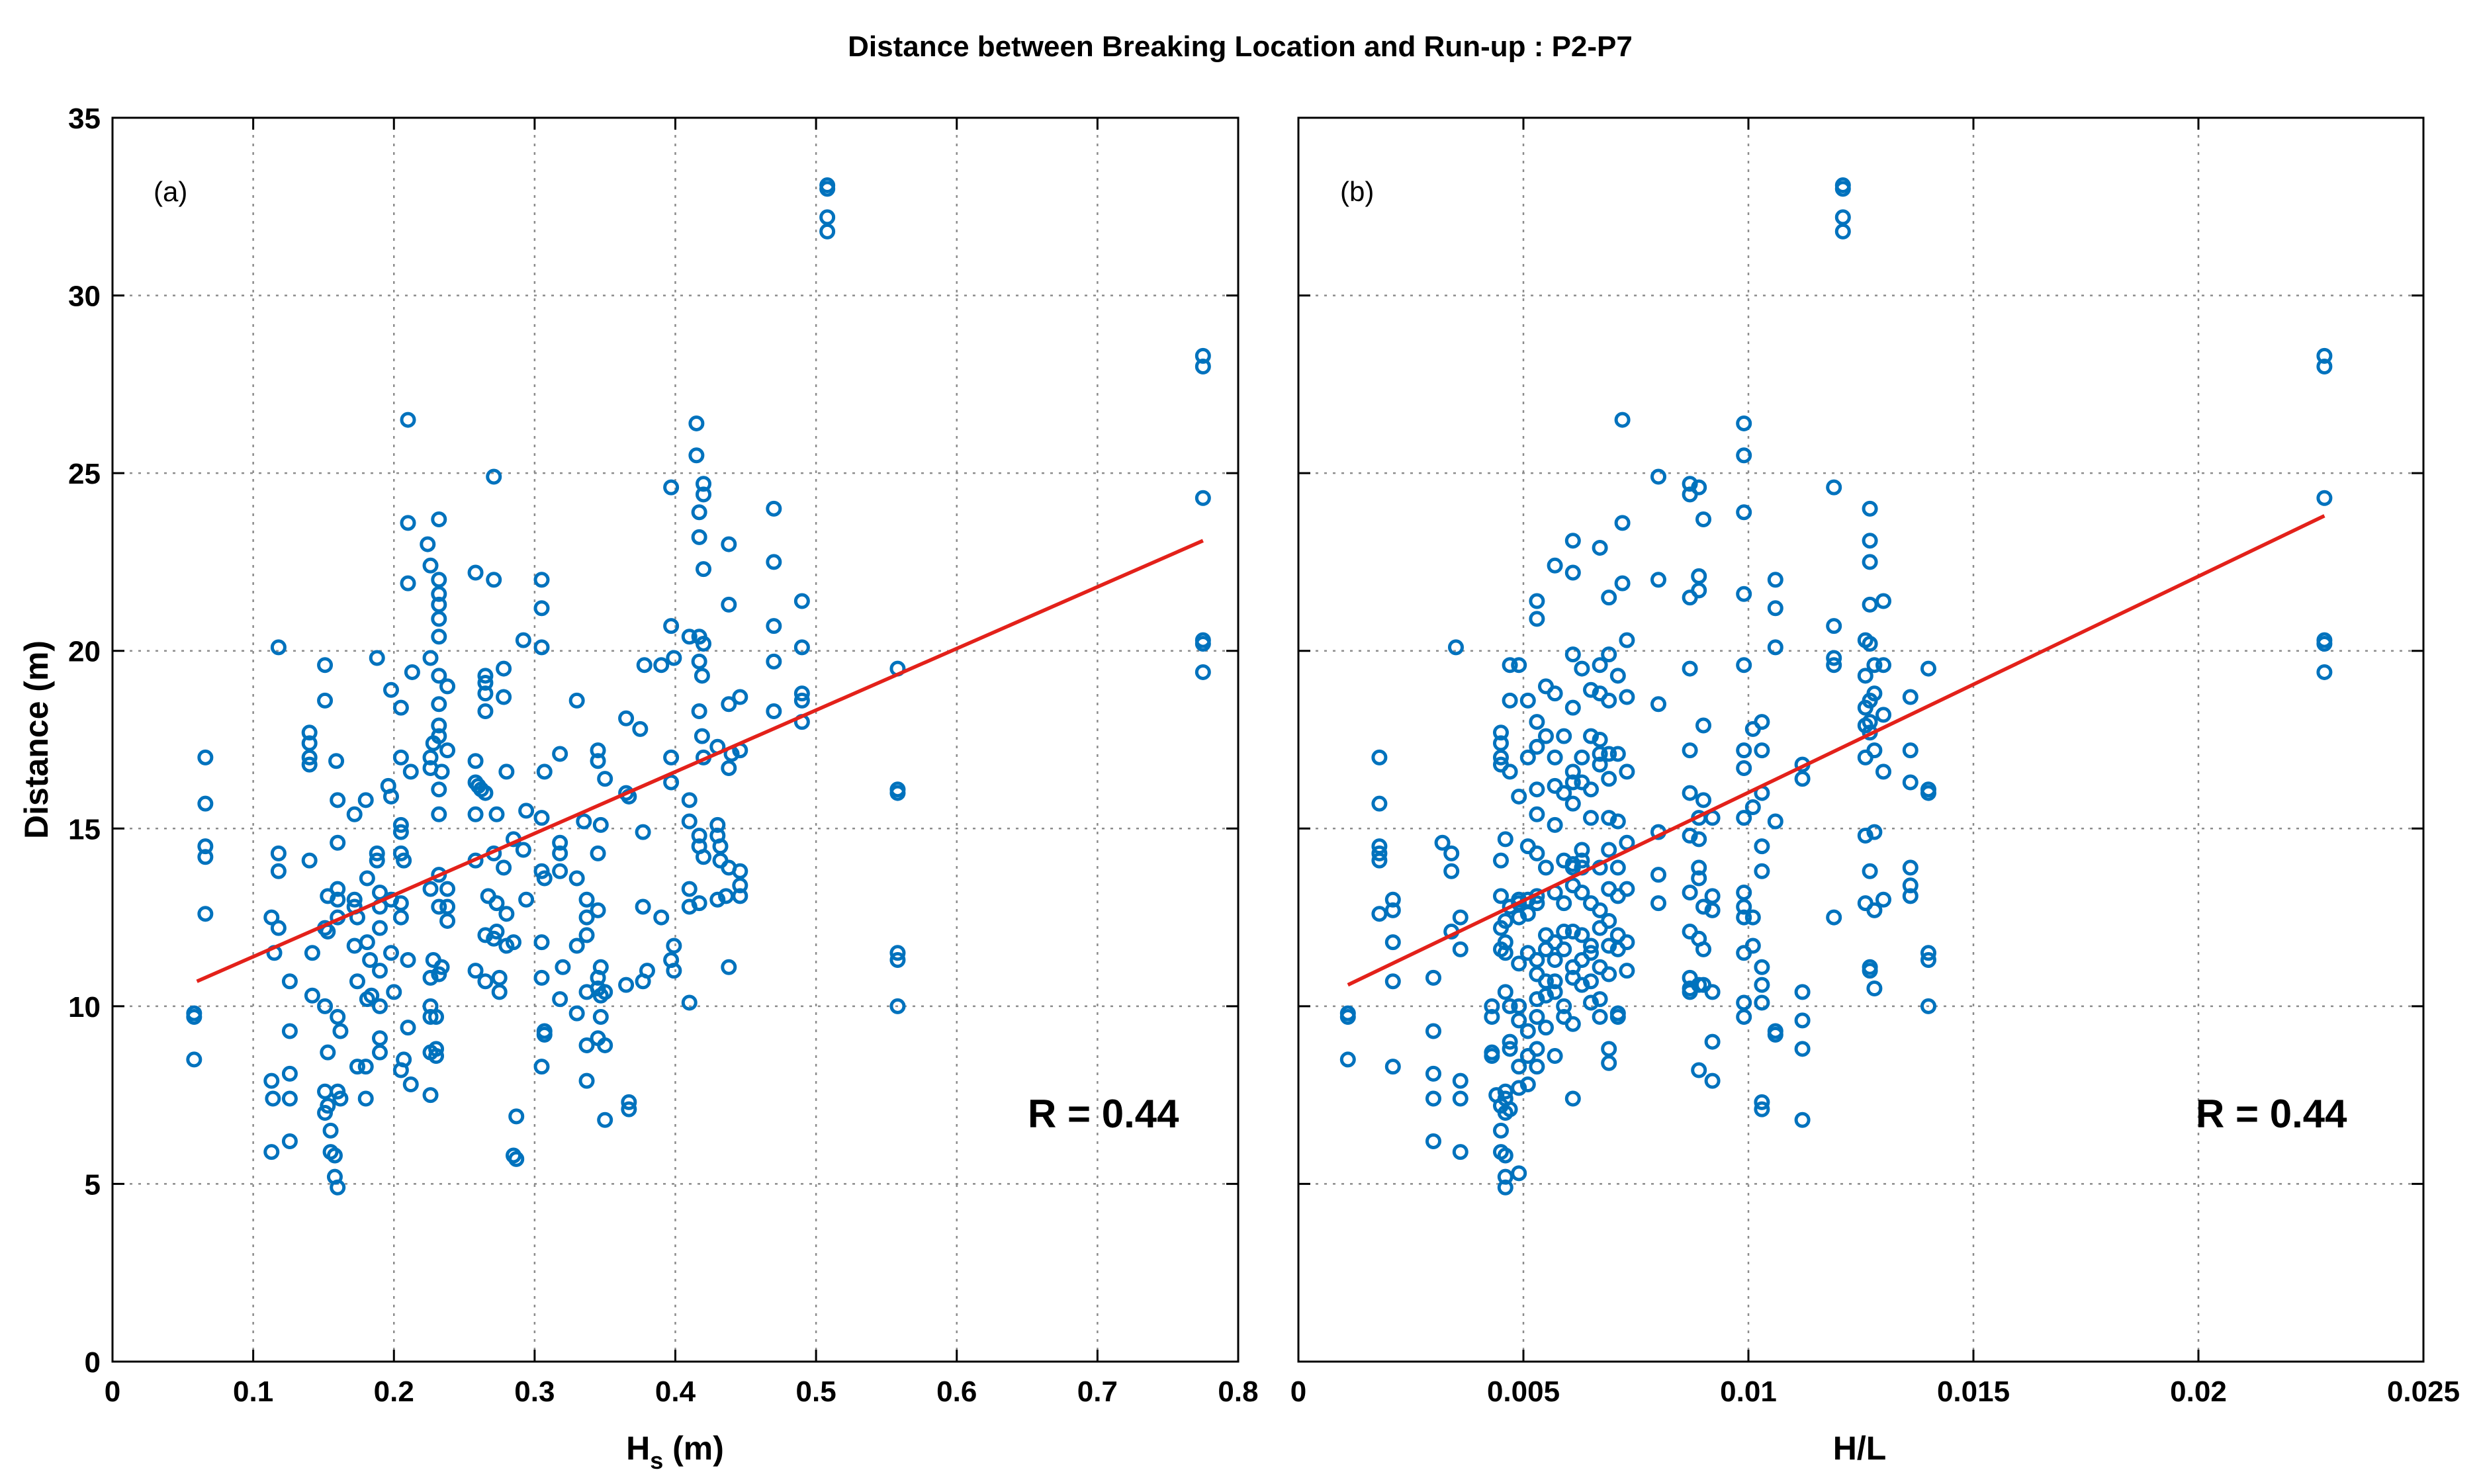 Image resolution: width=2481 pixels, height=1484 pixels. Describe the element at coordinates (84, 297) in the screenshot. I see `y-tick-label: 30` at that location.